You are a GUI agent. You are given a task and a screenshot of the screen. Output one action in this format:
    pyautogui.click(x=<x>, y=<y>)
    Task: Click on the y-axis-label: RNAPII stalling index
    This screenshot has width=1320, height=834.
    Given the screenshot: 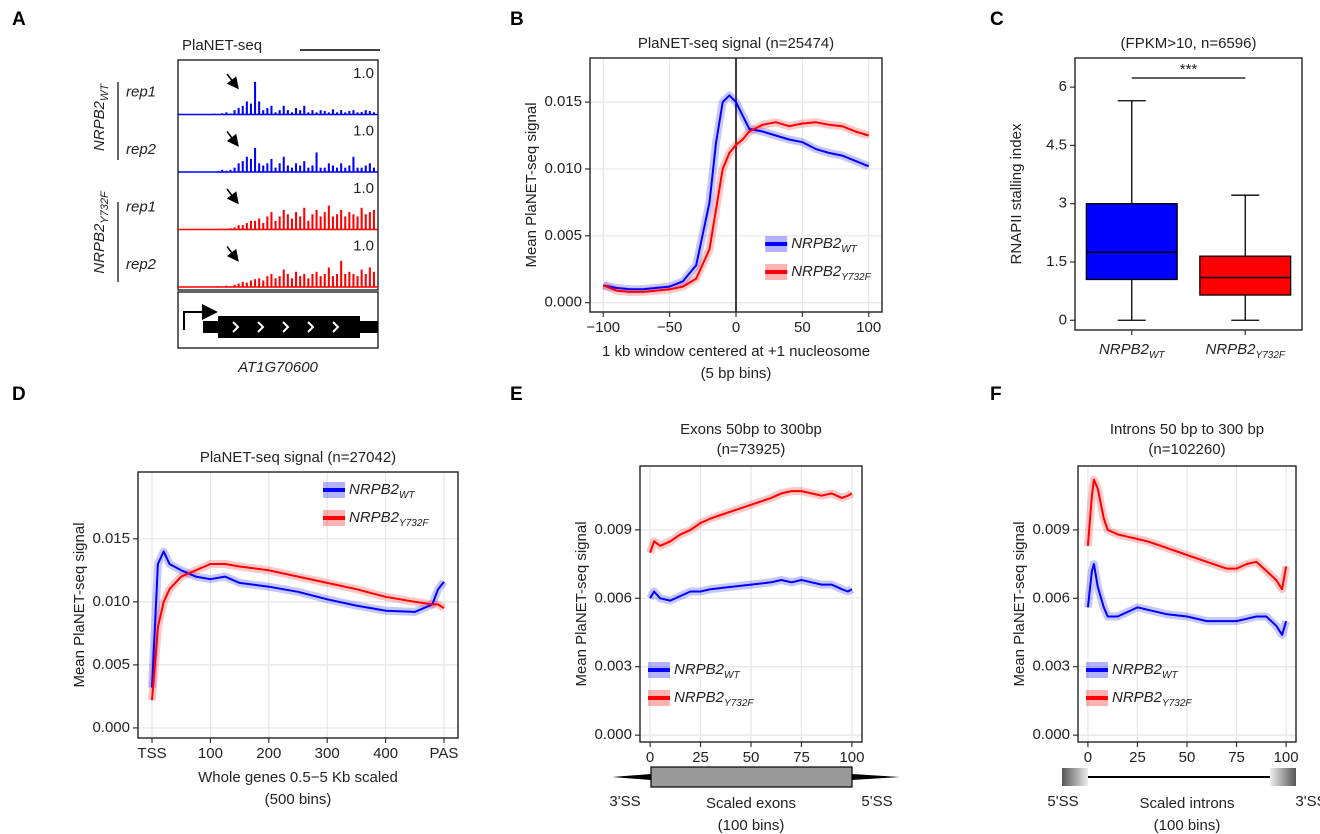 What is the action you would take?
    pyautogui.click(x=1016, y=193)
    